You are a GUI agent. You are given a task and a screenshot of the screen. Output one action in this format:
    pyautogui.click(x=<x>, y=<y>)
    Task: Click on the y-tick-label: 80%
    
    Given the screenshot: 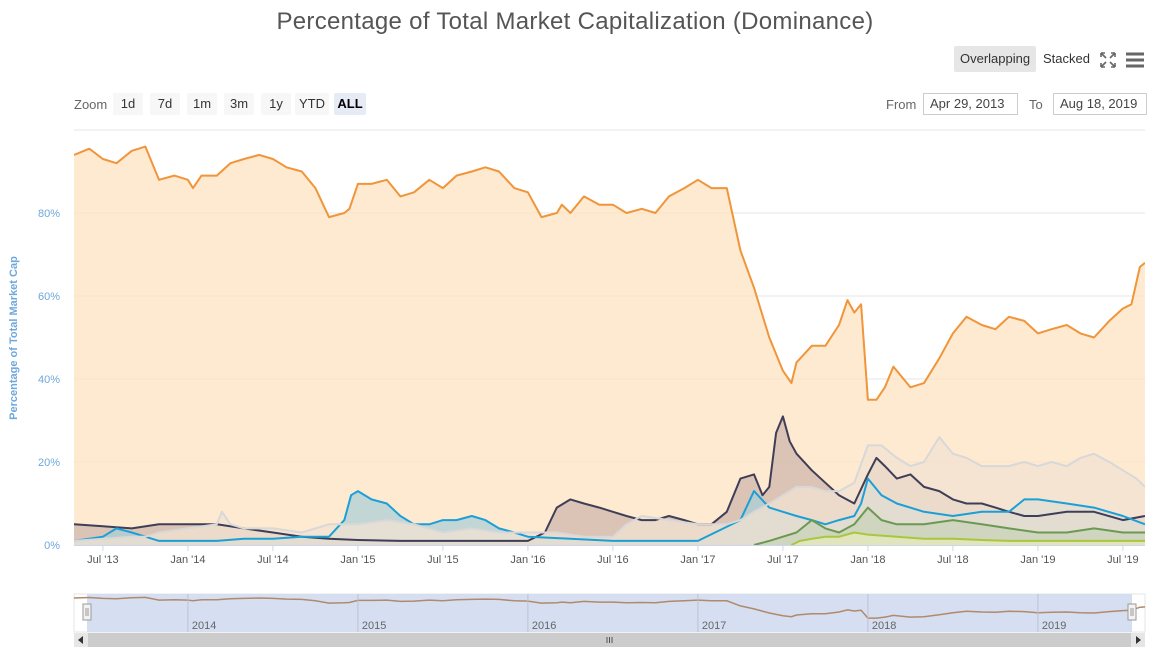 What is the action you would take?
    pyautogui.click(x=49, y=214)
    